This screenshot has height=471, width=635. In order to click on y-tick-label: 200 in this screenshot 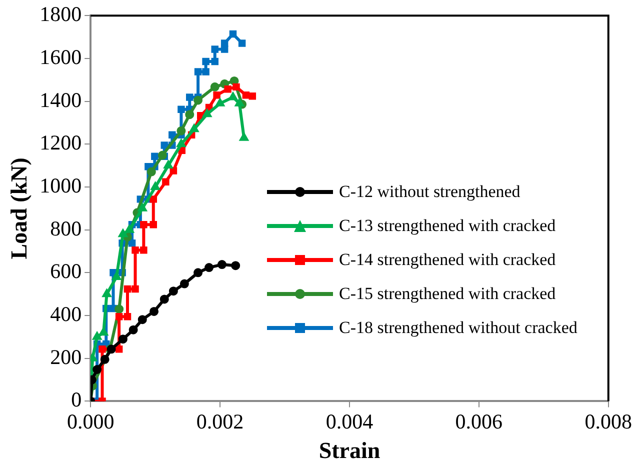, I will do `click(66, 356)`.